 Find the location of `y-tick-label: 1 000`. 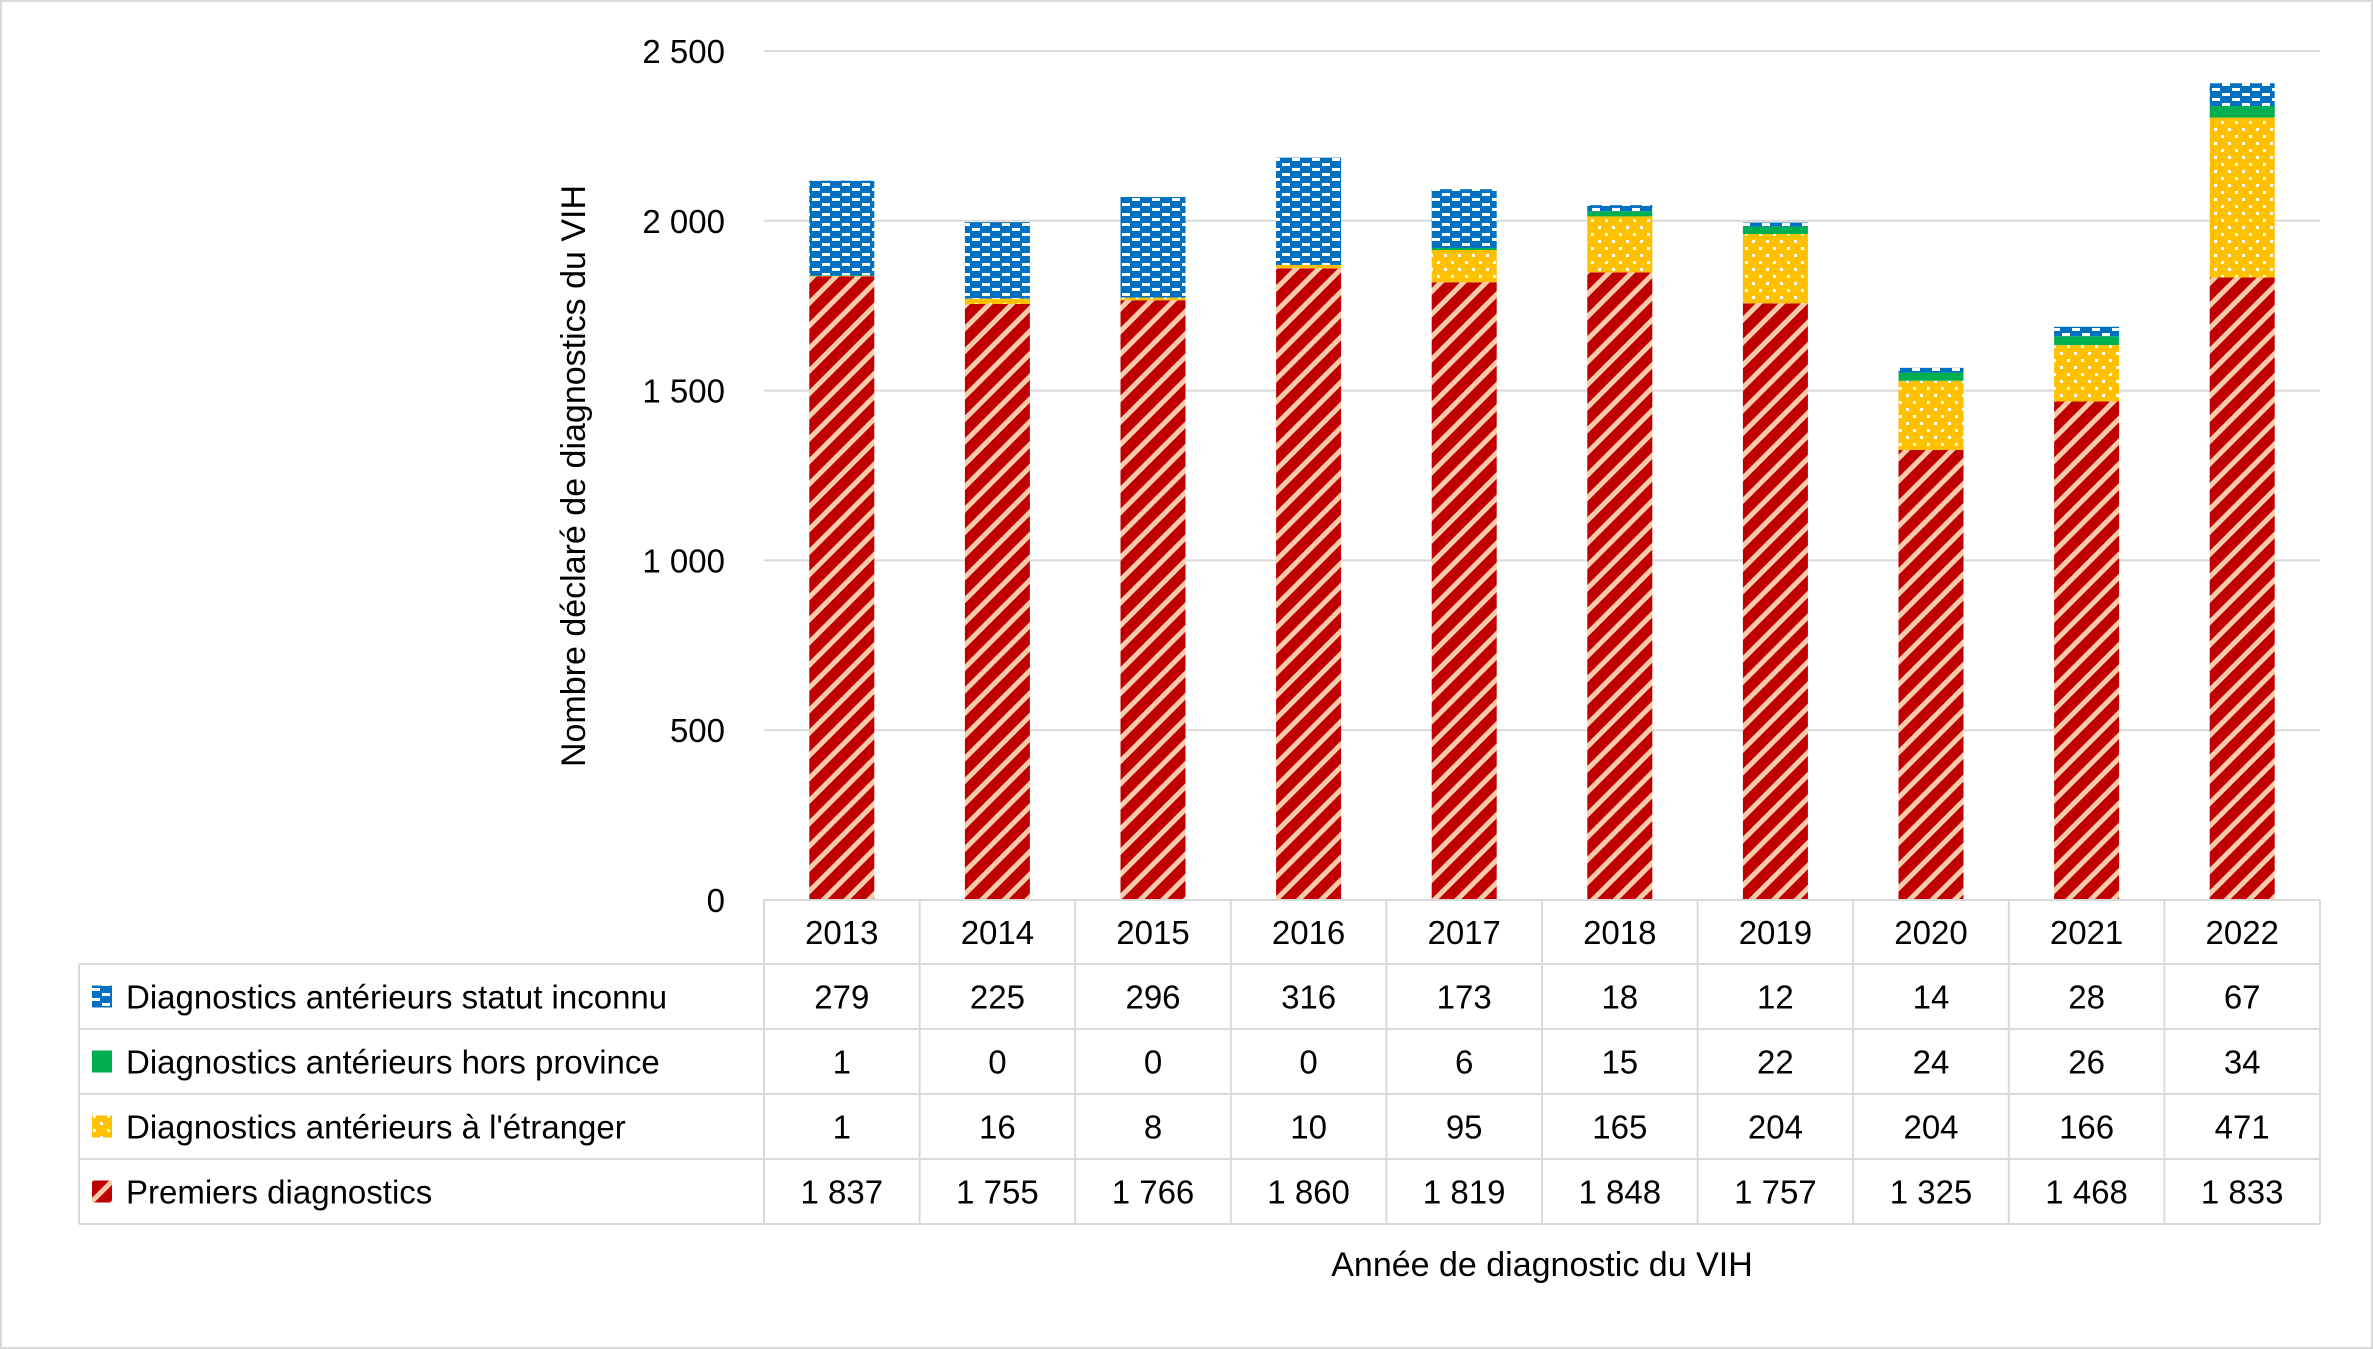

y-tick-label: 1 000 is located at coordinates (683, 560).